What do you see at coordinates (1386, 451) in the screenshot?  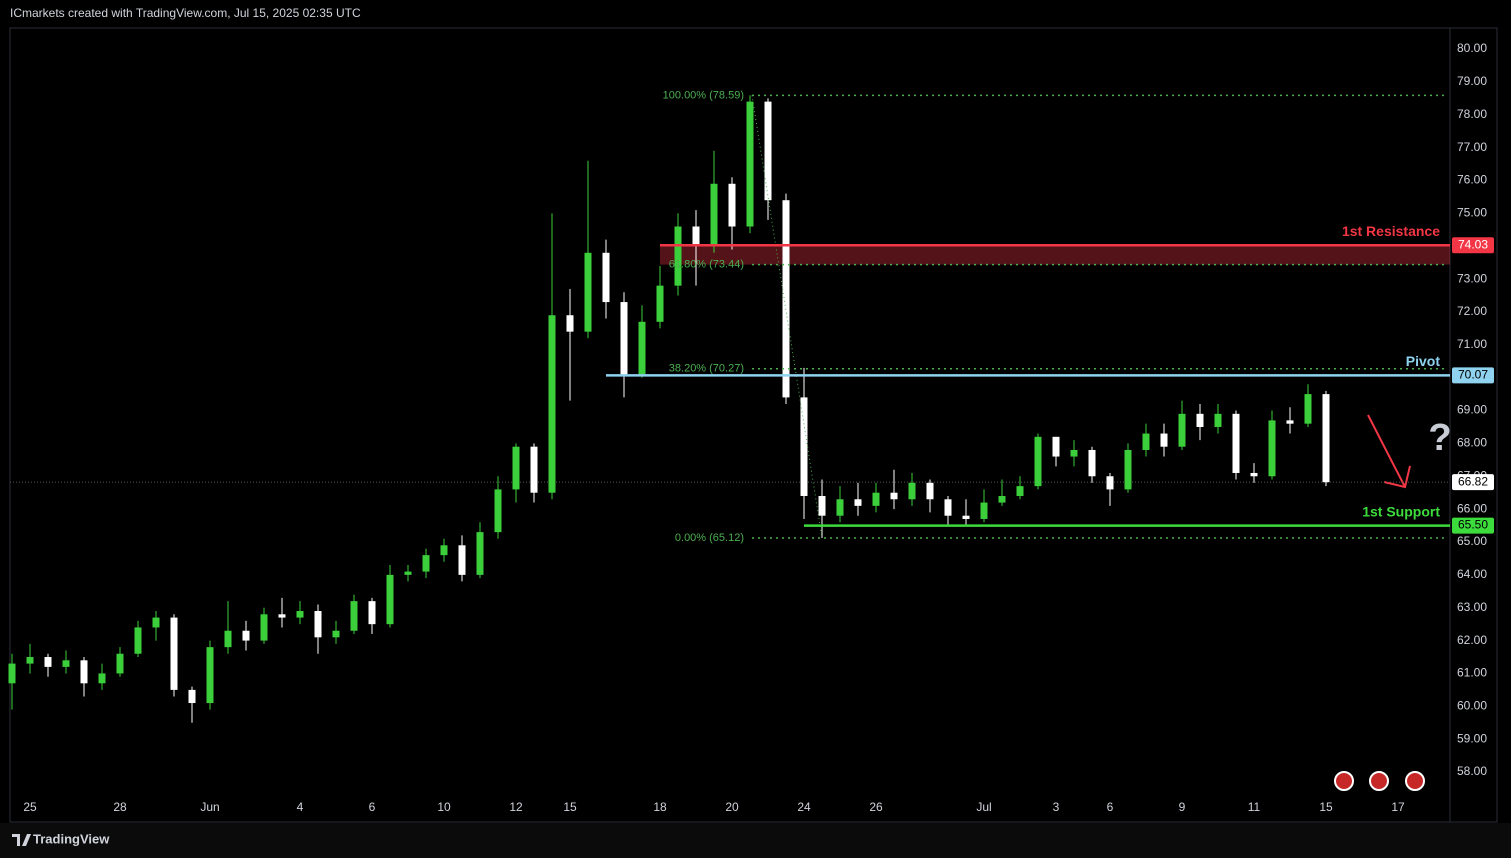 I see `arrow-shaft` at bounding box center [1386, 451].